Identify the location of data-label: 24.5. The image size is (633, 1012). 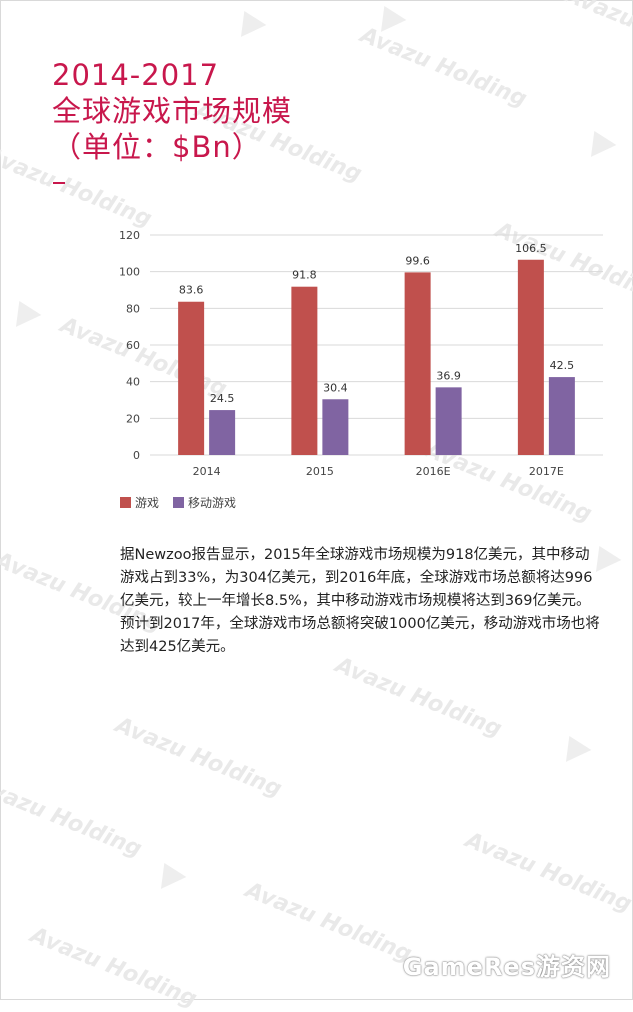
(222, 398).